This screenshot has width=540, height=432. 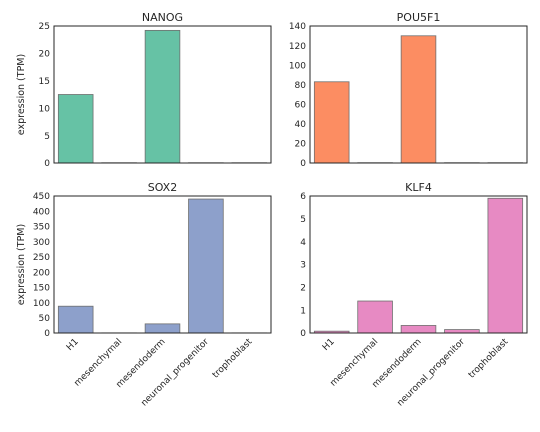 What do you see at coordinates (505, 265) in the screenshot?
I see `klf4-bar-trophoblast` at bounding box center [505, 265].